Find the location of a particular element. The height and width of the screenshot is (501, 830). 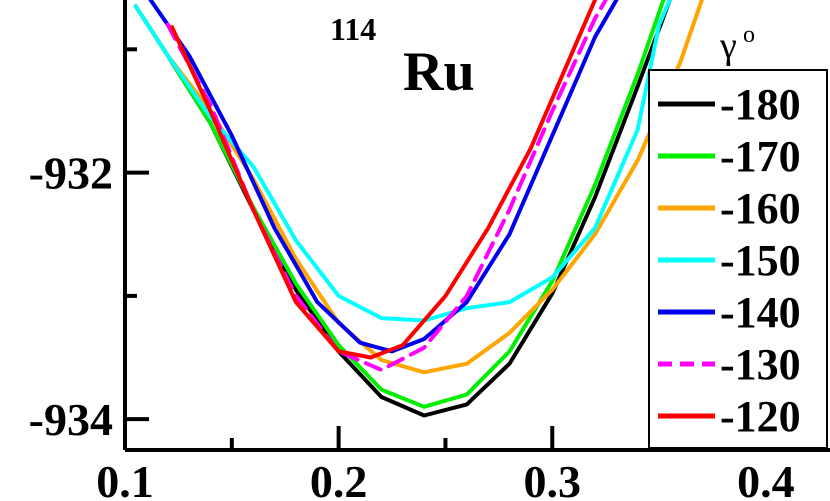

x-tick-label: 0.2 is located at coordinates (339, 478).